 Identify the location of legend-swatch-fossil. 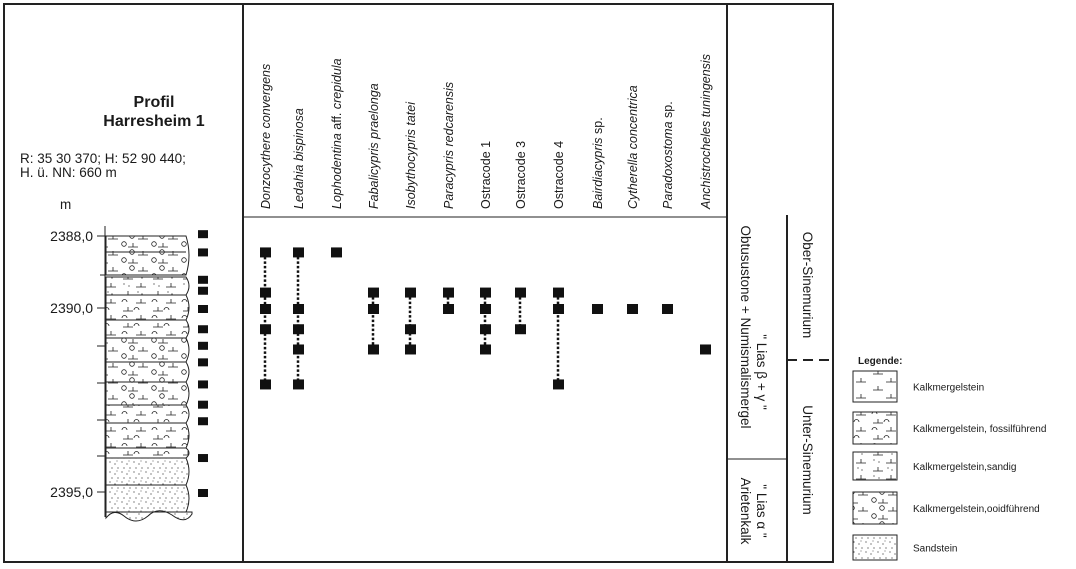
(875, 428).